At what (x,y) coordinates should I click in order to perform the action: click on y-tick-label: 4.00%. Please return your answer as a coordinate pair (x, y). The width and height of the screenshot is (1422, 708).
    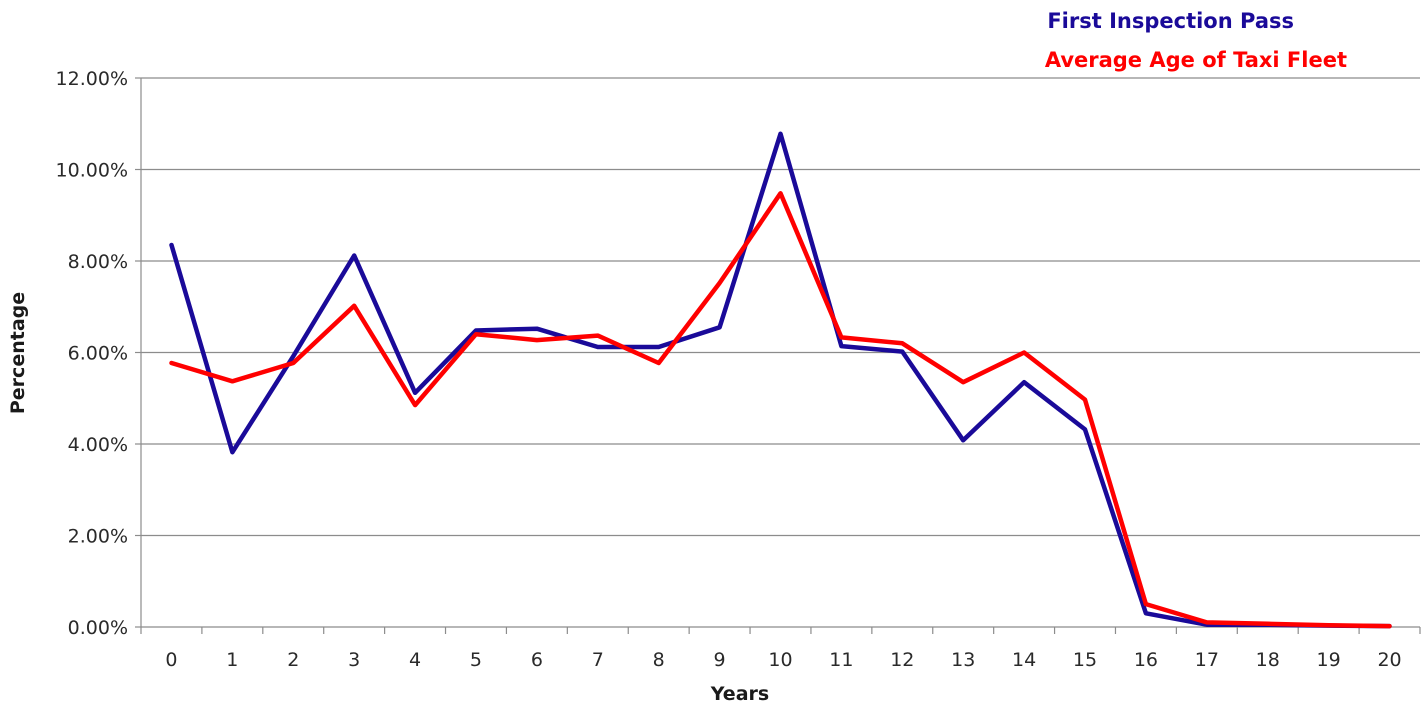
    Looking at the image, I should click on (98, 445).